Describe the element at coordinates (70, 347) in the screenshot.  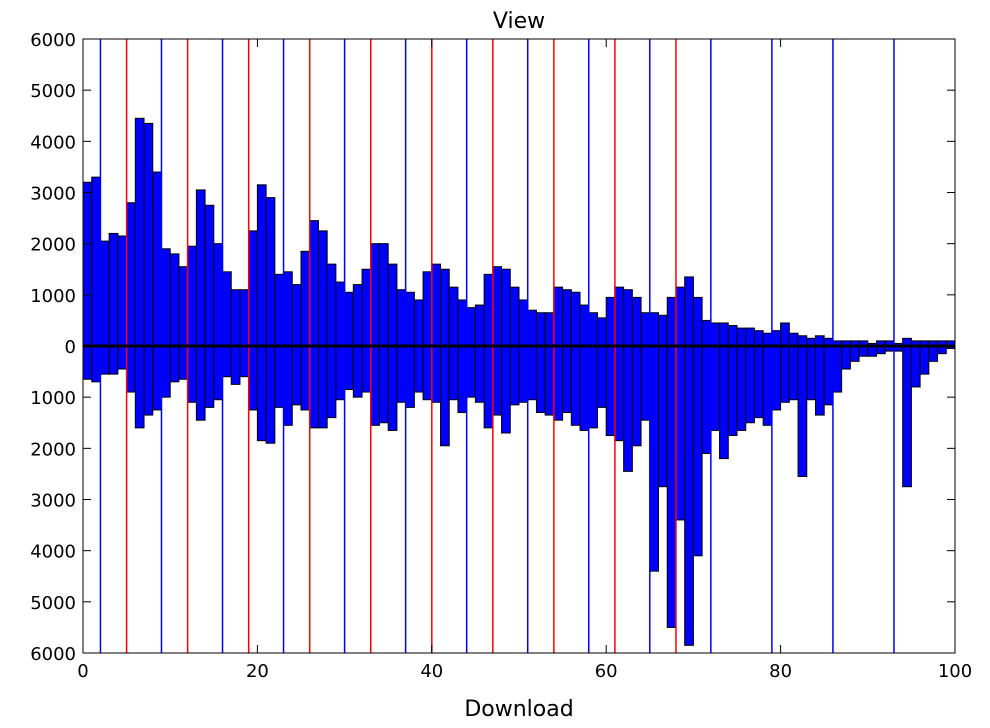
I see `y-tick-label: 0` at that location.